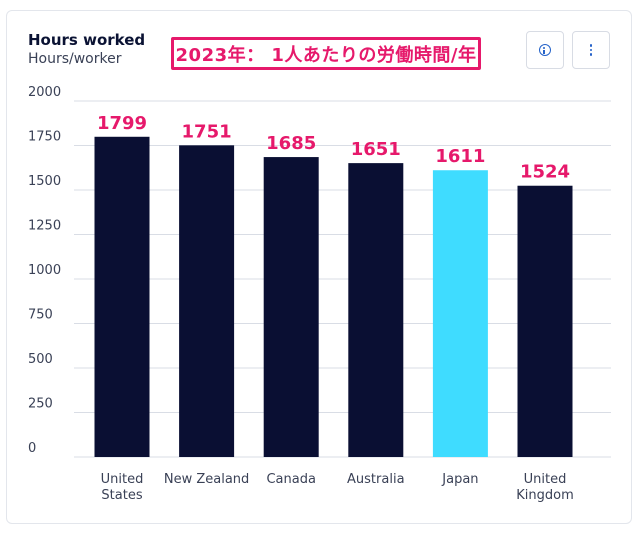  What do you see at coordinates (459, 479) in the screenshot?
I see `x-tick-label: Japan` at bounding box center [459, 479].